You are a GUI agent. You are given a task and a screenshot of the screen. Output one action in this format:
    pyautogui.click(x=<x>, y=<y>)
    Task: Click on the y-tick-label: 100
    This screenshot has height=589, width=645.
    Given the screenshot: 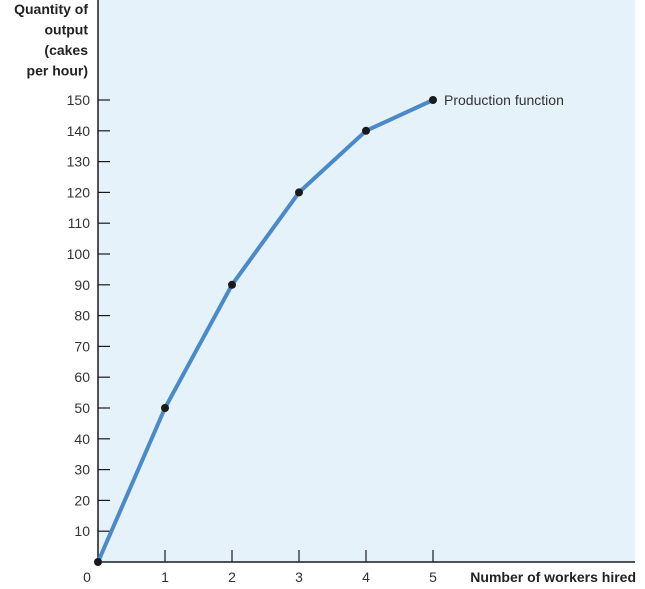 What is the action you would take?
    pyautogui.click(x=79, y=254)
    